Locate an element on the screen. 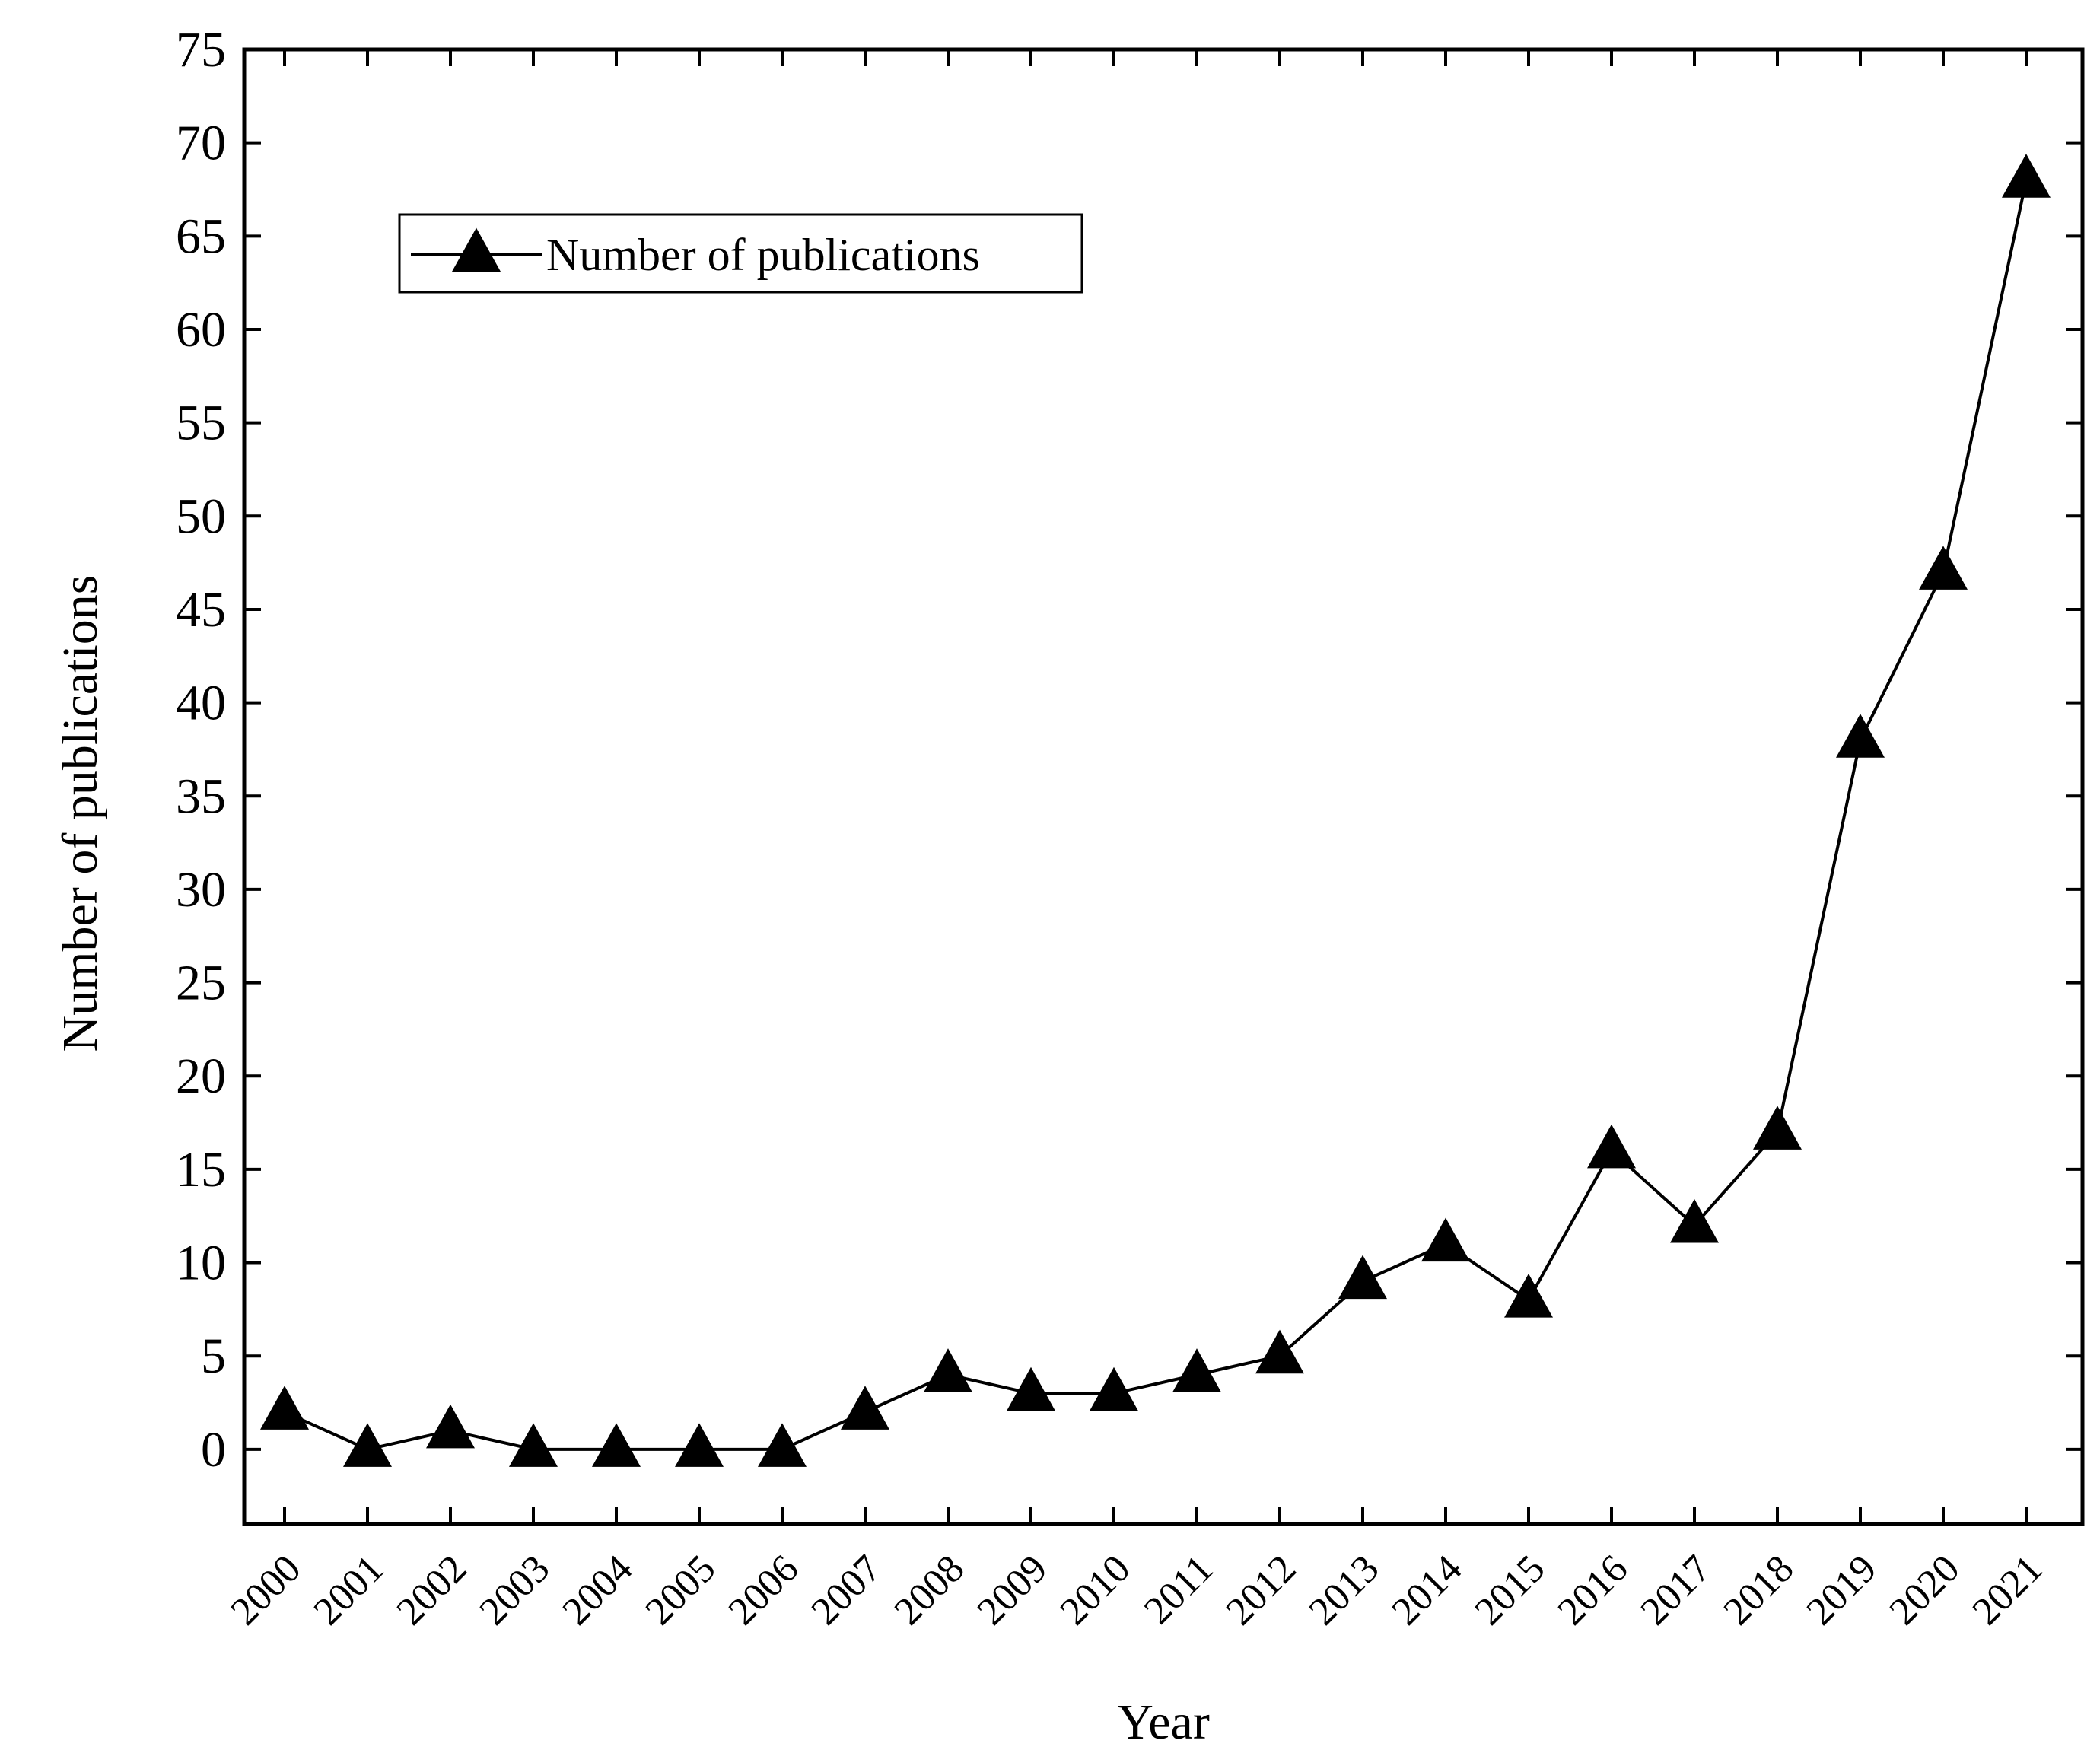 Image resolution: width=2100 pixels, height=1753 pixels. y-tick-label: 5 is located at coordinates (214, 1356).